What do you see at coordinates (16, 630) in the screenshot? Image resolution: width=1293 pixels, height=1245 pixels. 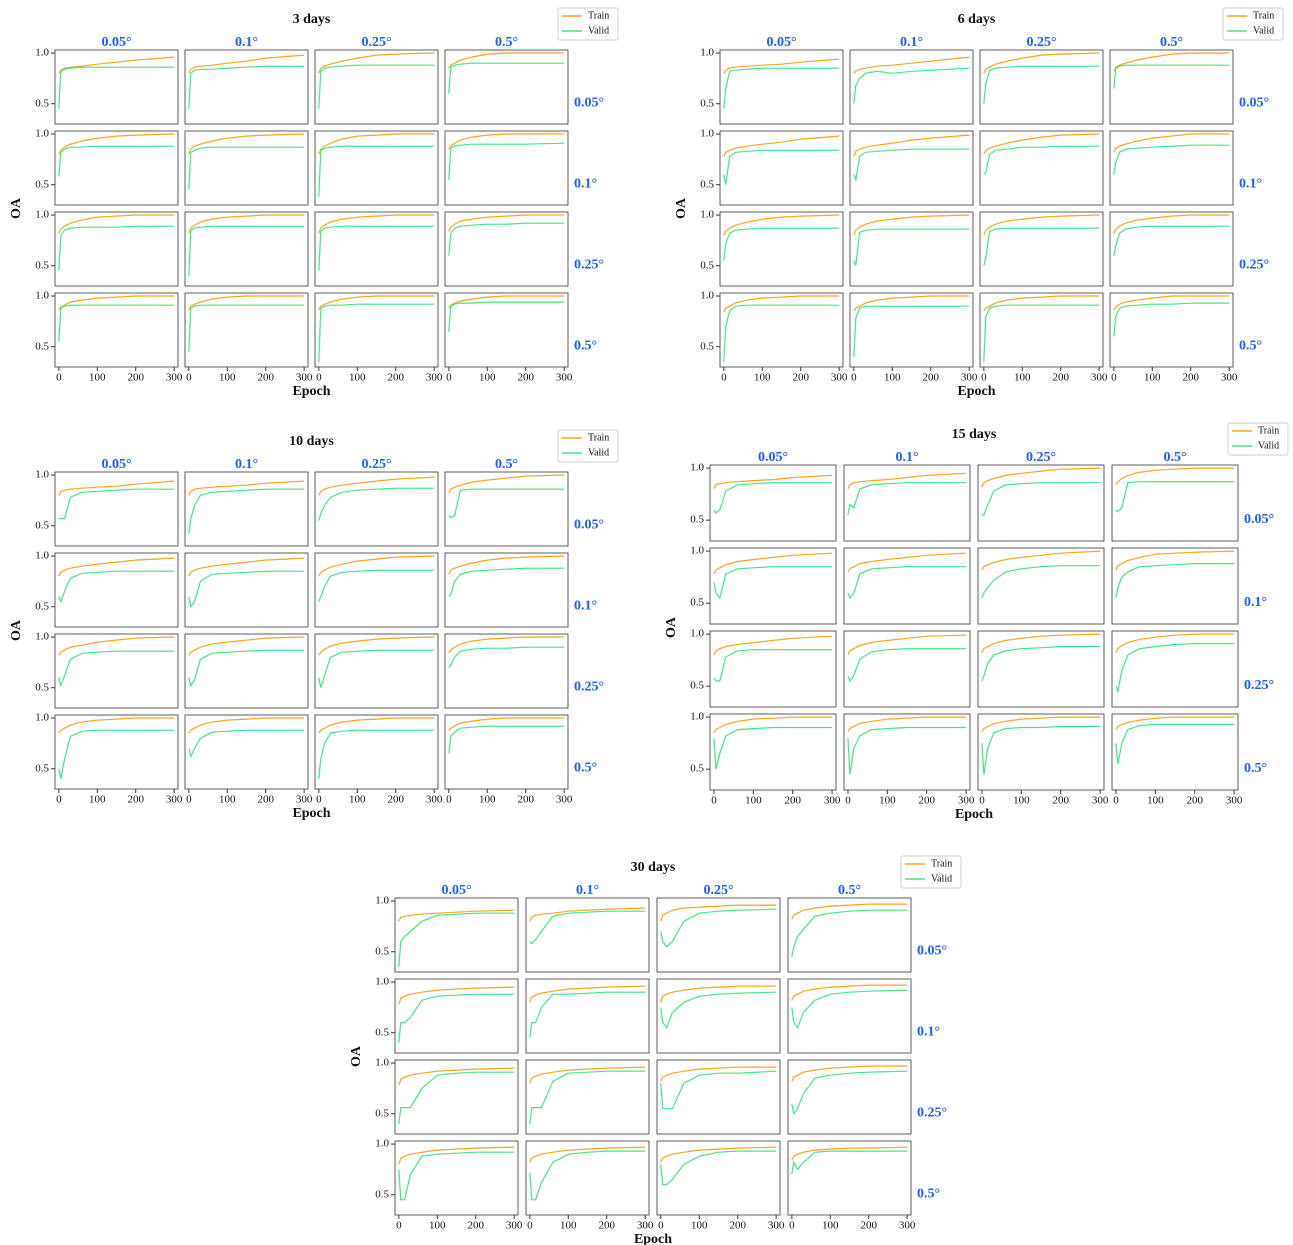 I see `y-axis-label: OA` at bounding box center [16, 630].